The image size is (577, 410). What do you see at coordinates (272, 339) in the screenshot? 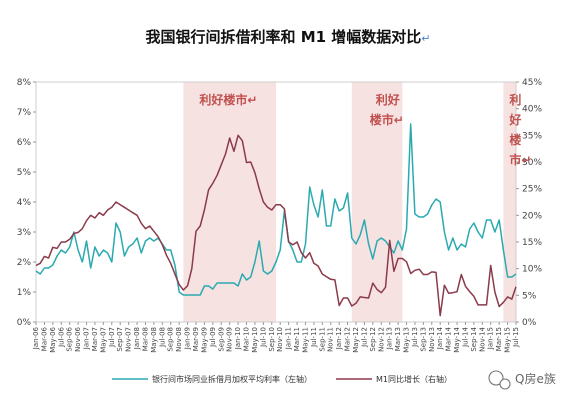
I see `x-tick-label: Sep-10` at bounding box center [272, 339].